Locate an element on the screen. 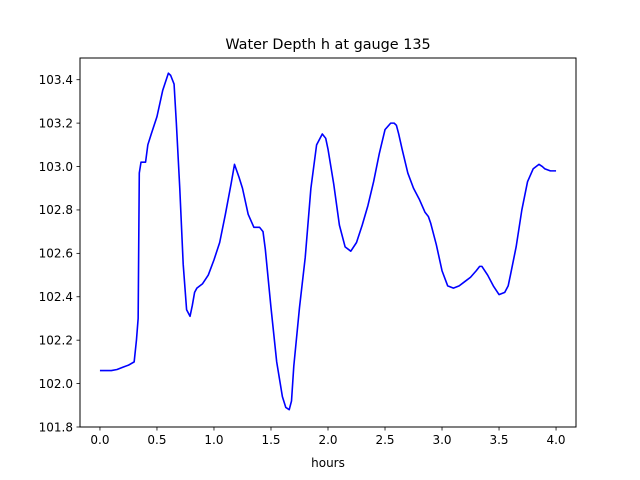 This screenshot has height=480, width=640. x-tick-label: 3.5 is located at coordinates (498, 440).